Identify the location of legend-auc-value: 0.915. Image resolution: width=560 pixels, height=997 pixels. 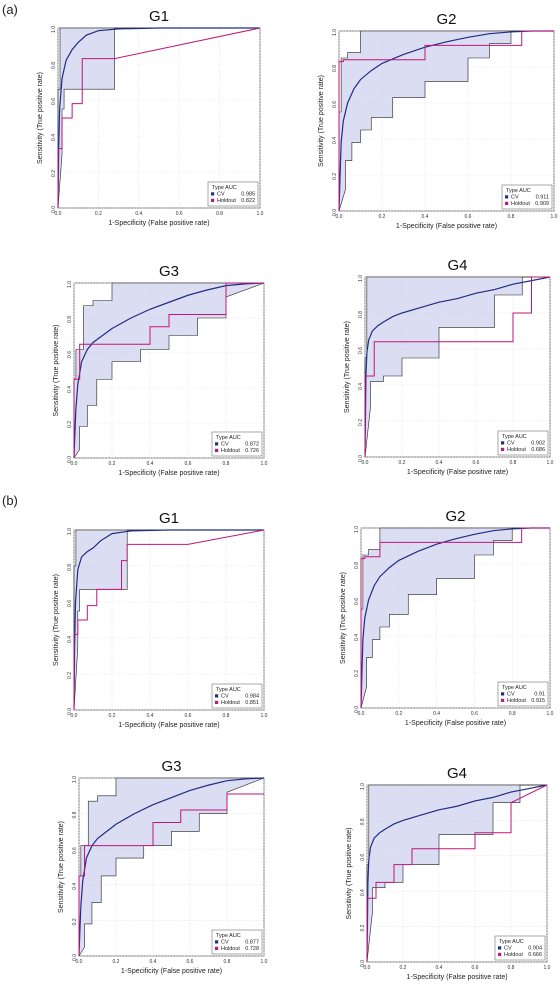
(538, 701).